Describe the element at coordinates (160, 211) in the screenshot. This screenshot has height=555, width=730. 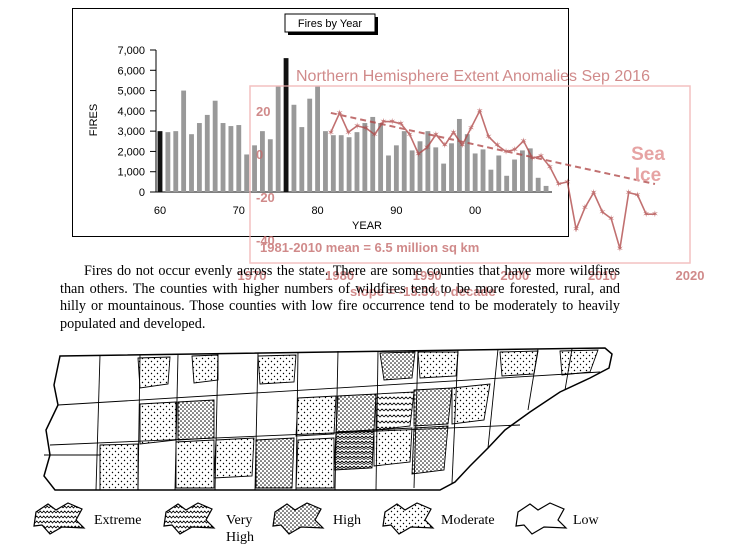
I see `fires-x-tick-label: 60` at that location.